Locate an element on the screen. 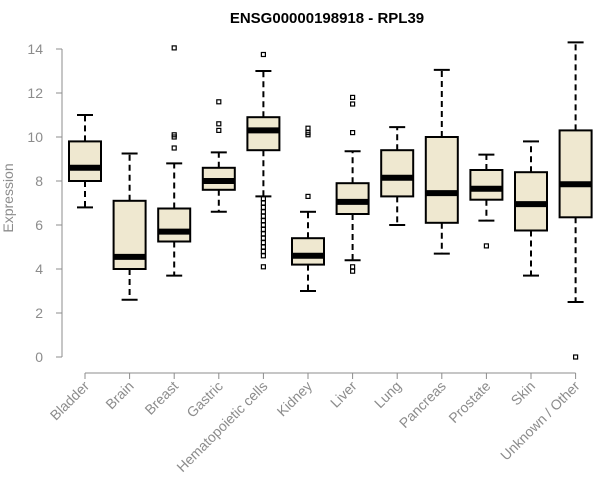  x-tick-label-10: Skin is located at coordinates (523, 393).